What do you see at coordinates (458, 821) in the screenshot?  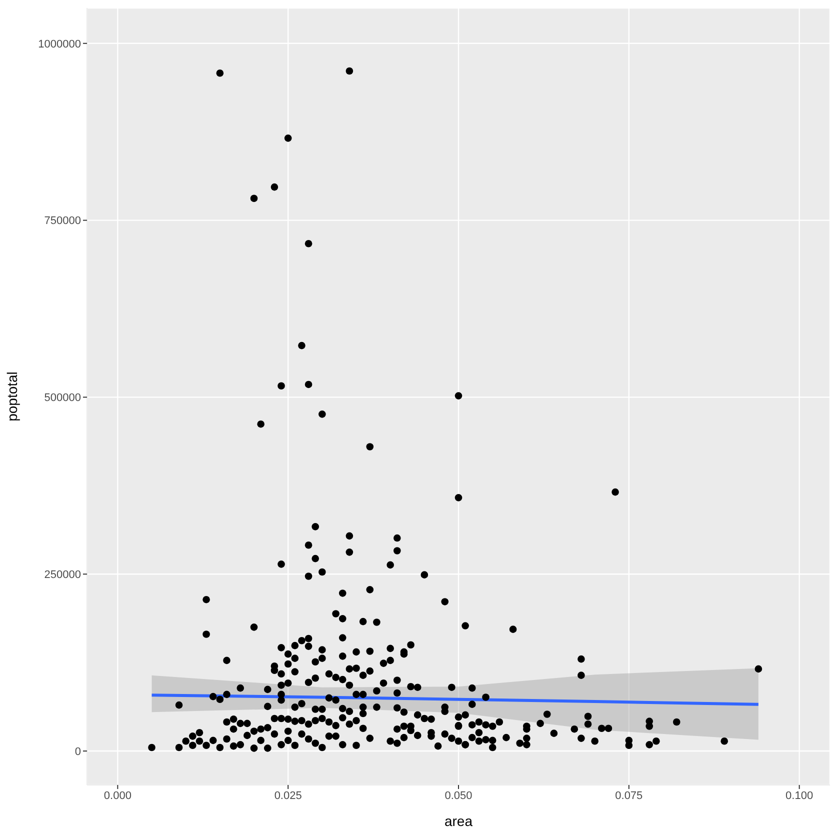 I see `x-axis-title: area` at bounding box center [458, 821].